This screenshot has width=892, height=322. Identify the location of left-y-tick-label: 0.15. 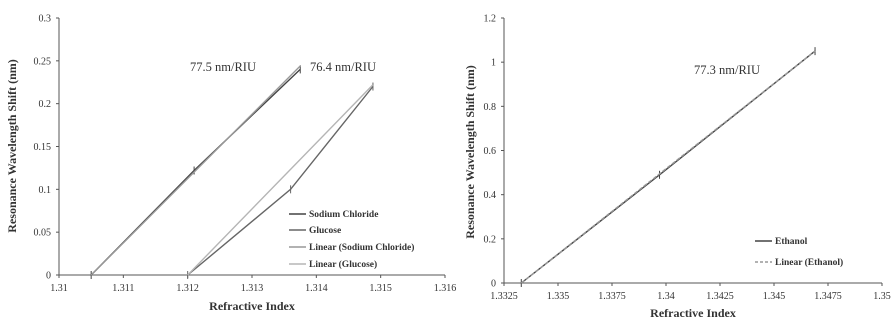
(43, 147).